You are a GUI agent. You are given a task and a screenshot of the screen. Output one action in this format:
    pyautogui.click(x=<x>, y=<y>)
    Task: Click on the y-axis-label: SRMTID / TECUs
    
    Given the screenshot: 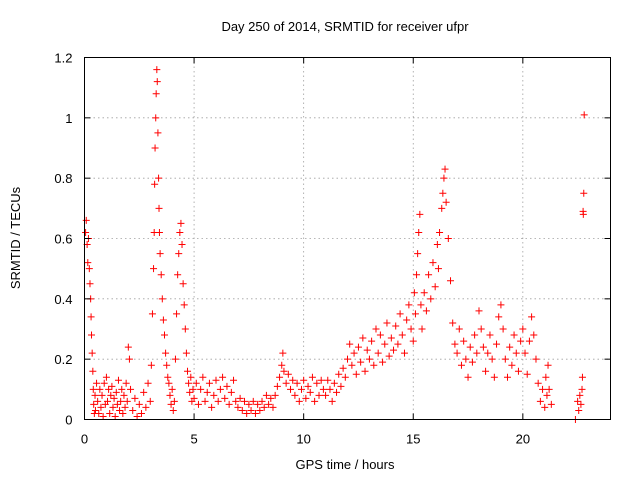 What is the action you would take?
    pyautogui.click(x=15, y=237)
    